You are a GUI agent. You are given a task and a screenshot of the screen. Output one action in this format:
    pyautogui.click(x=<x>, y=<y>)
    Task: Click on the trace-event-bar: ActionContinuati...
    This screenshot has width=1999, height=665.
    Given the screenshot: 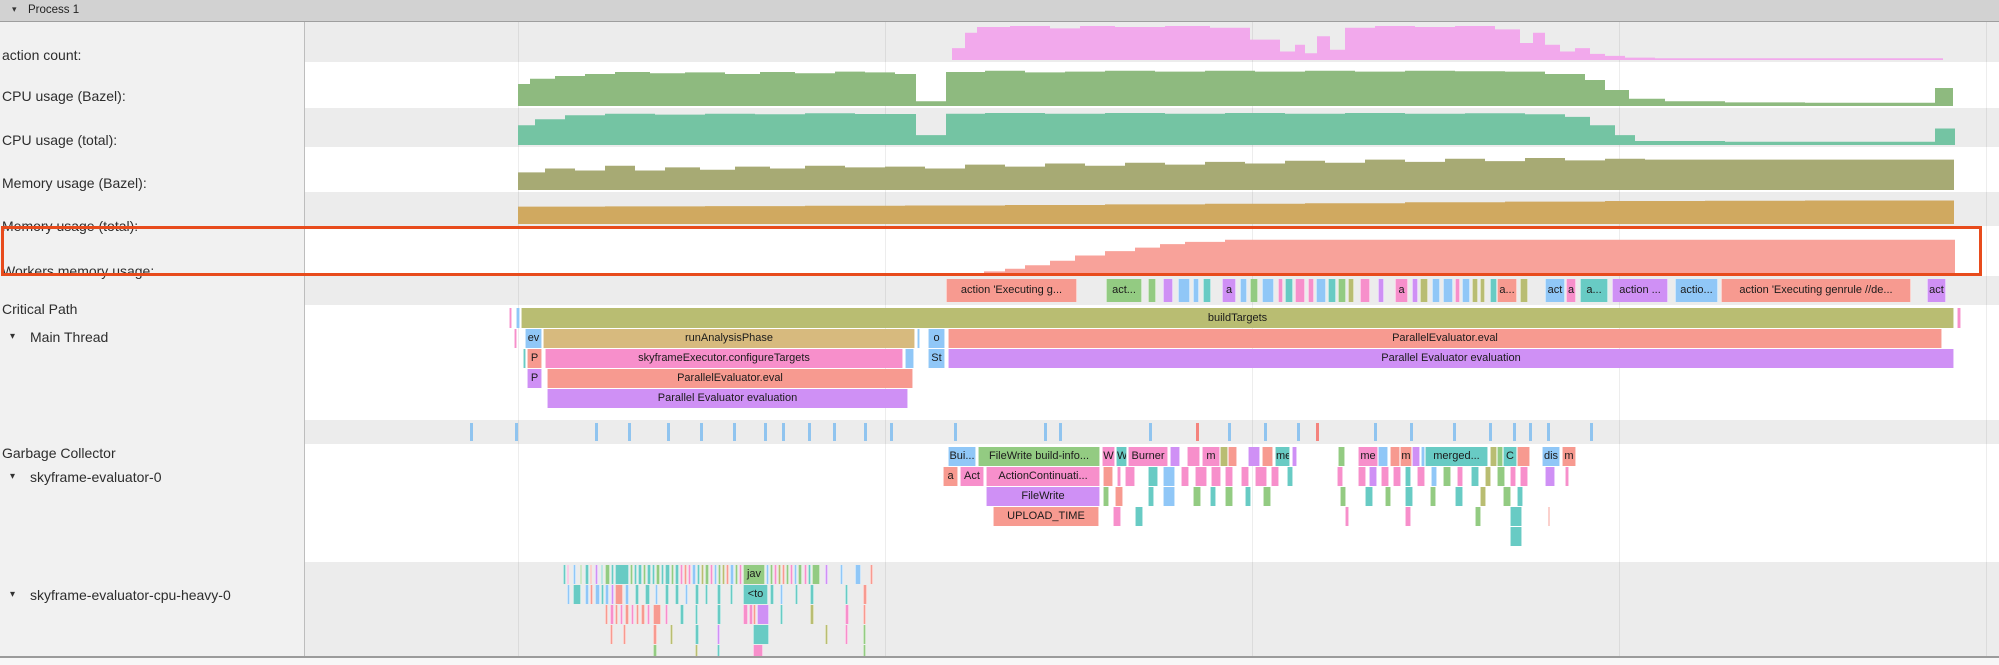 What is the action you would take?
    pyautogui.click(x=1043, y=476)
    